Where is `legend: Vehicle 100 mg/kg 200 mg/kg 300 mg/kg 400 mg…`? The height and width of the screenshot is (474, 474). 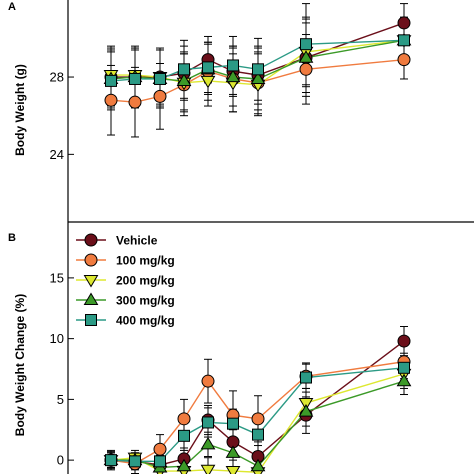
legend: Vehicle 100 mg/kg 200 mg/kg 300 mg/kg 400 mg… is located at coordinates (125, 280).